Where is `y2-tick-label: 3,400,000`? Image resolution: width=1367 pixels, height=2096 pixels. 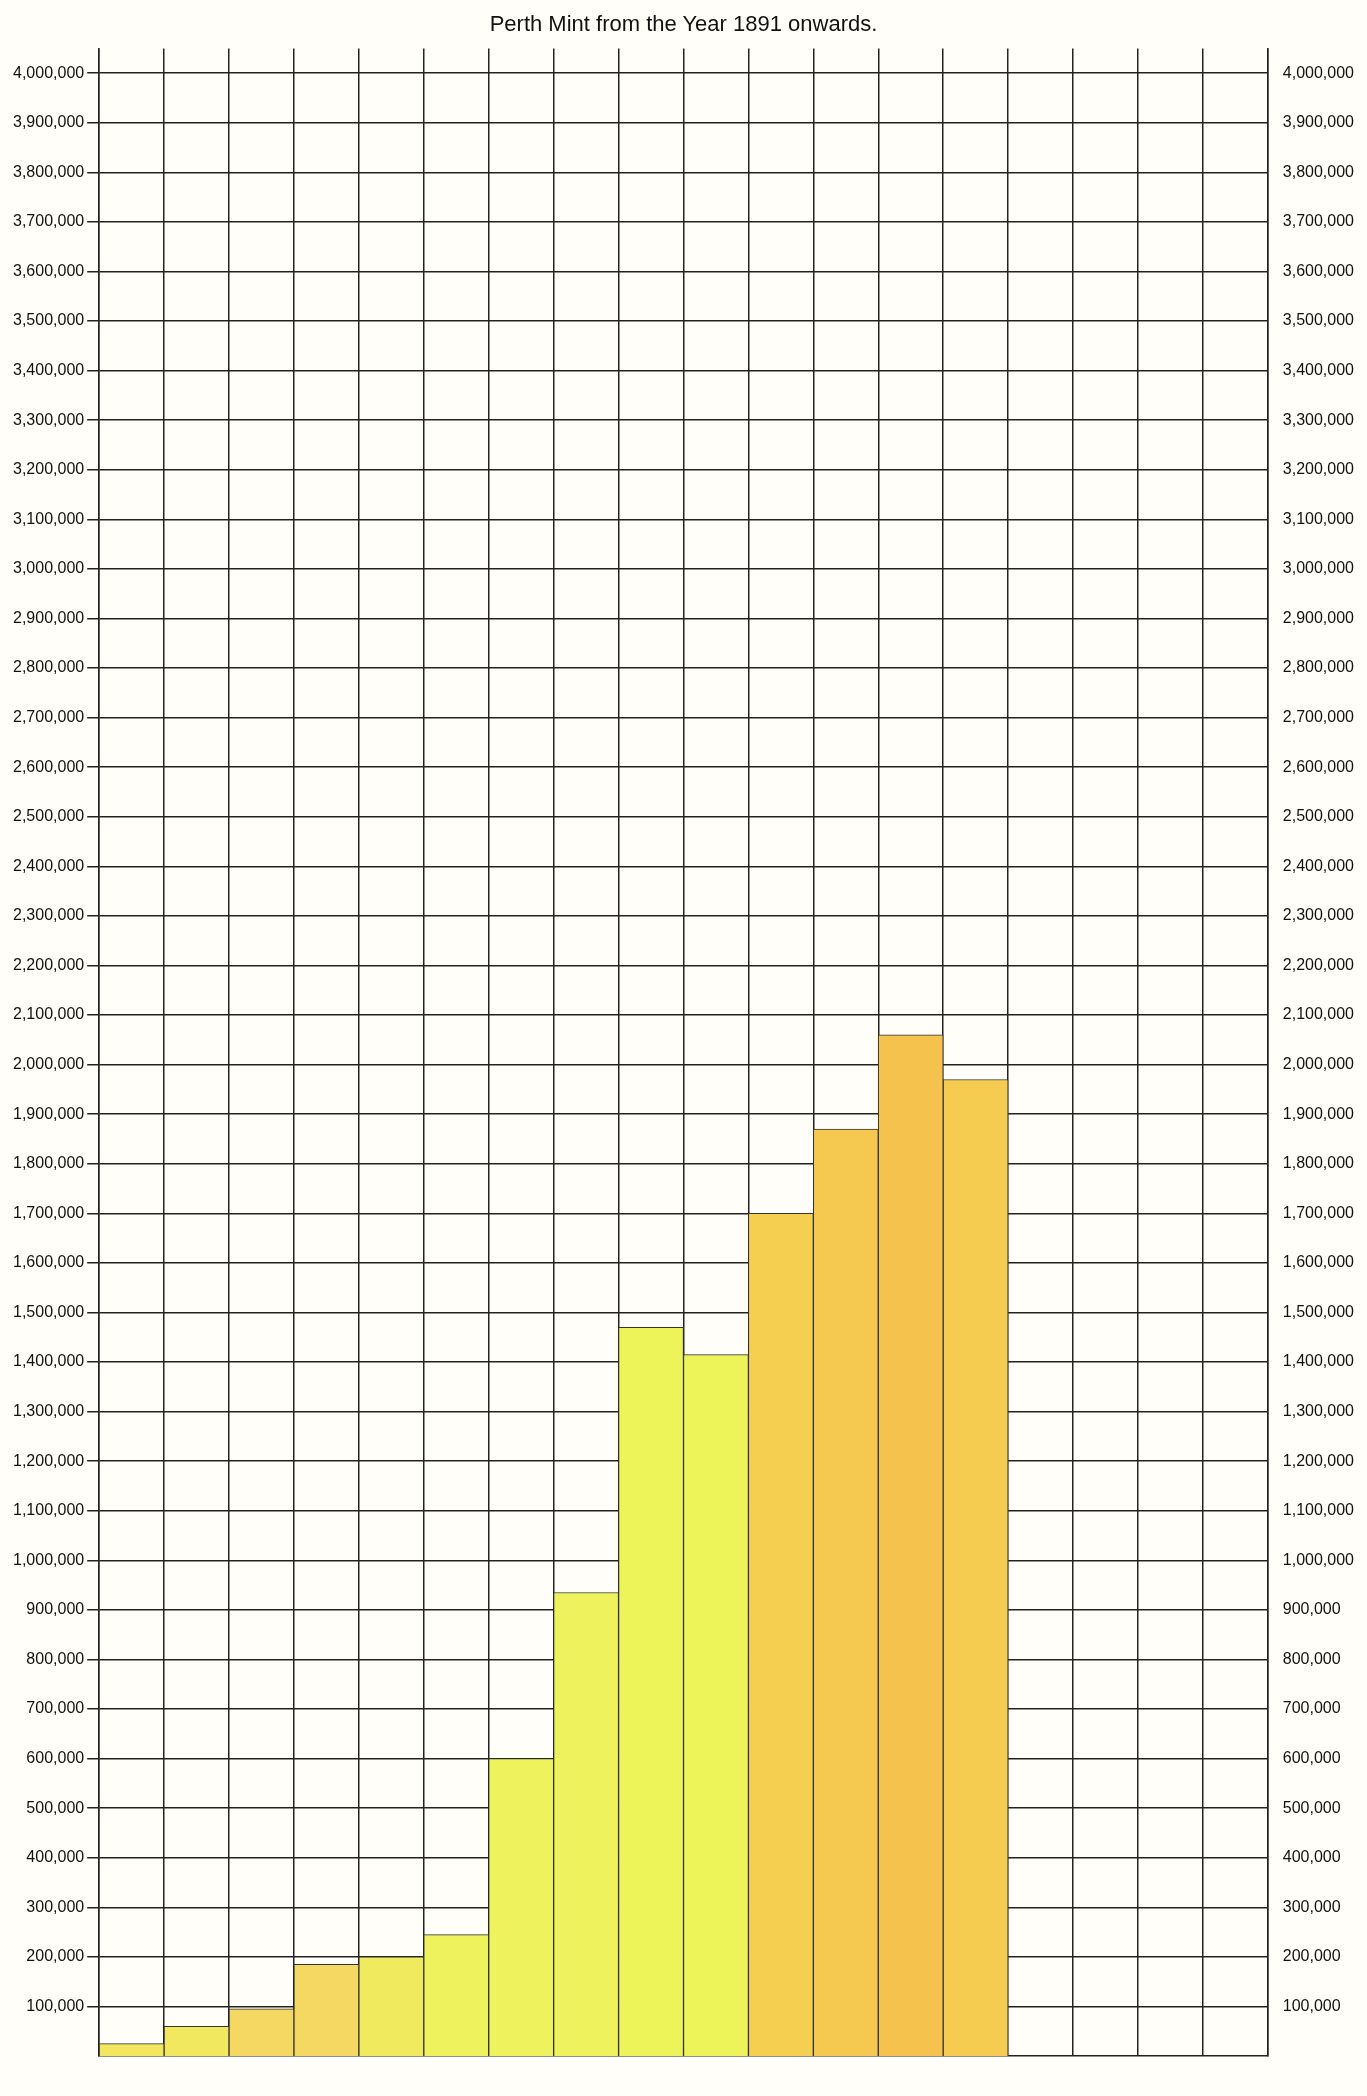 y2-tick-label: 3,400,000 is located at coordinates (1318, 370).